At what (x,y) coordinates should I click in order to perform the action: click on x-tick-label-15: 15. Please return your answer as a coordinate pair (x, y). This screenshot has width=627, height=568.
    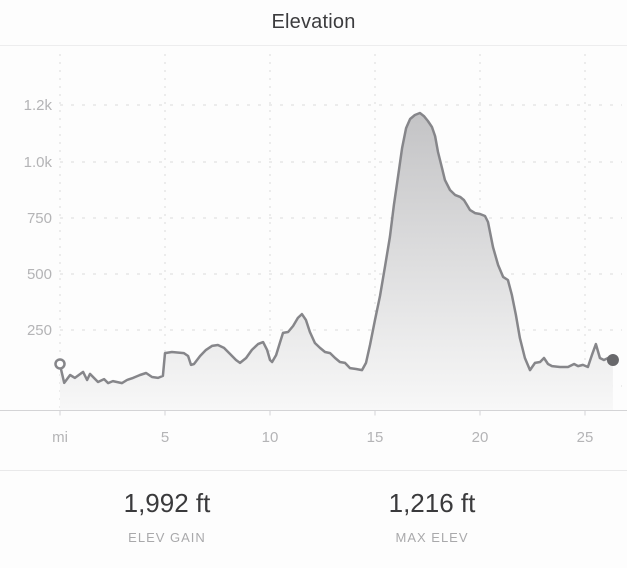
    Looking at the image, I should click on (375, 437).